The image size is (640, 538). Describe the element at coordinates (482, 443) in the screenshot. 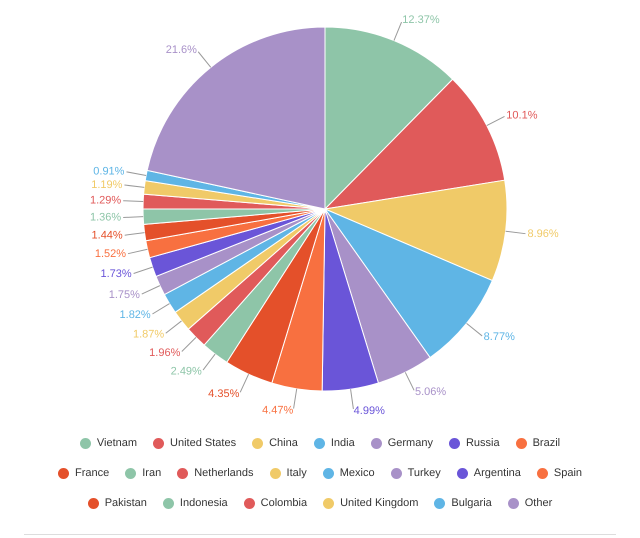

I see `legend-label: Russia` at that location.